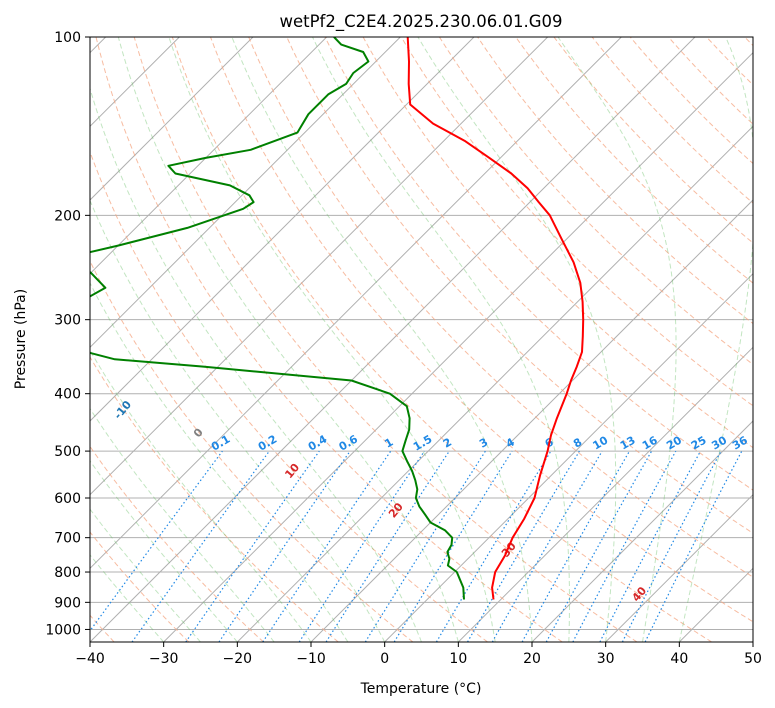  Describe the element at coordinates (384, 659) in the screenshot. I see `x-tick-label: 0` at that location.